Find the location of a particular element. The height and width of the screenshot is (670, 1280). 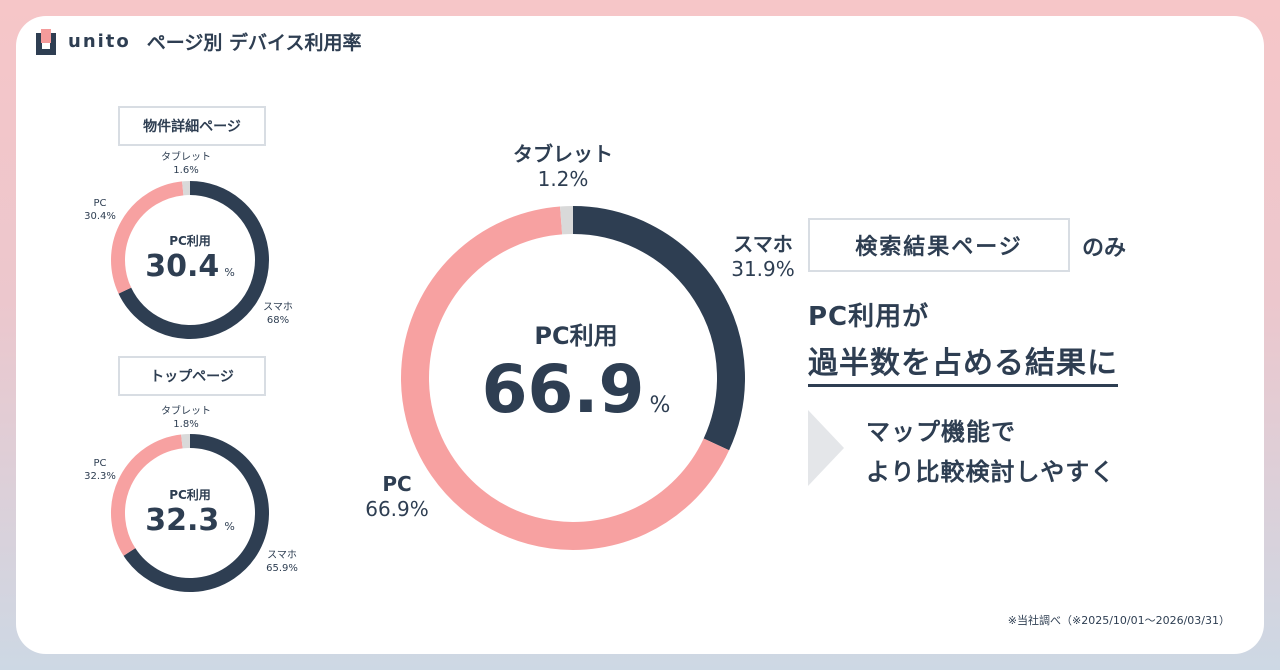

slice-value: 30.4% is located at coordinates (100, 216).